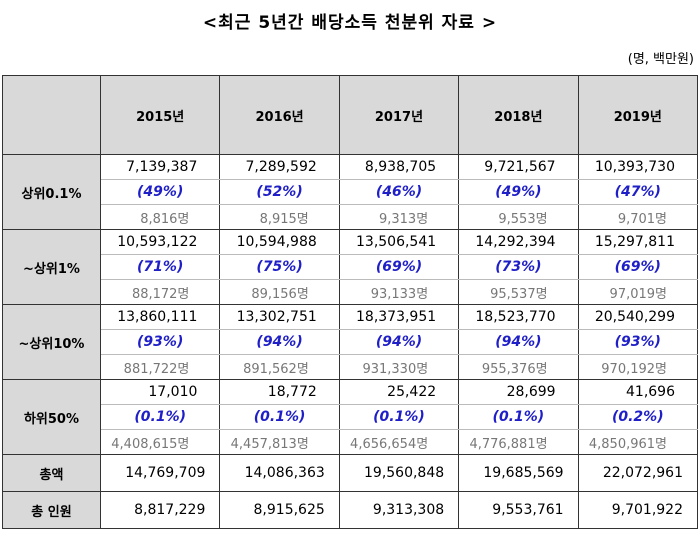  Describe the element at coordinates (279, 367) in the screenshot. I see `count-cell: 891,562명` at that location.